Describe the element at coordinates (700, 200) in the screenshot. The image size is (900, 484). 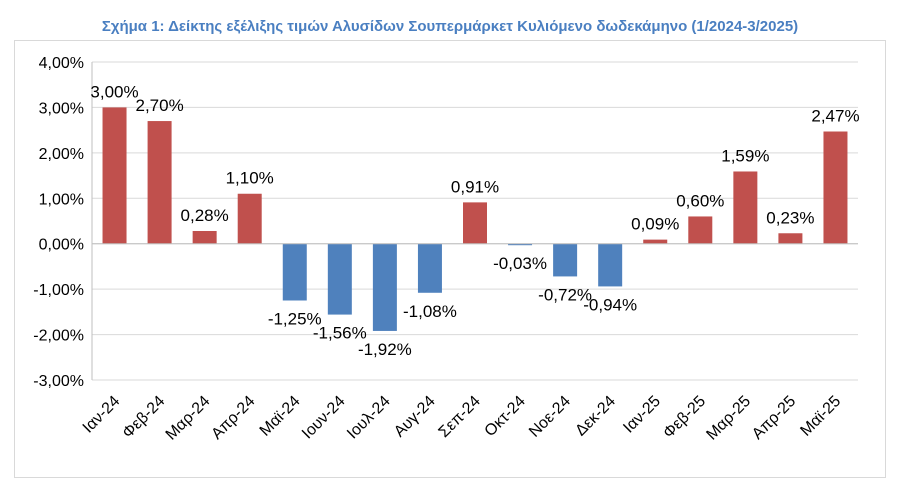
I see `data-label: 0,60%` at that location.